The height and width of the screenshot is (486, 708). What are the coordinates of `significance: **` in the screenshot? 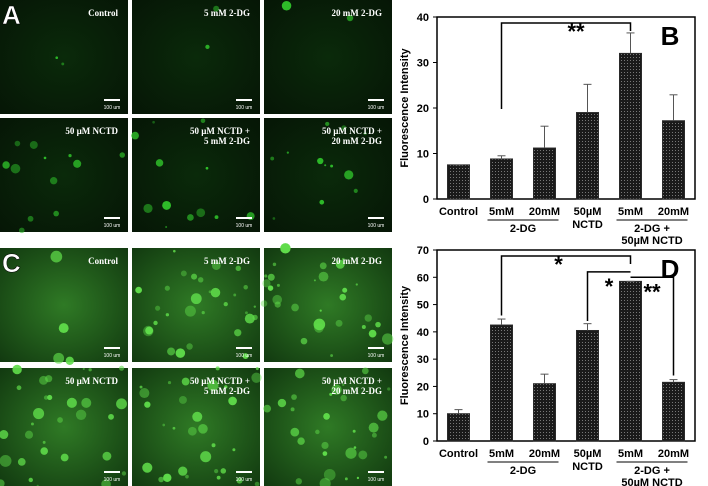 It's located at (652, 291).